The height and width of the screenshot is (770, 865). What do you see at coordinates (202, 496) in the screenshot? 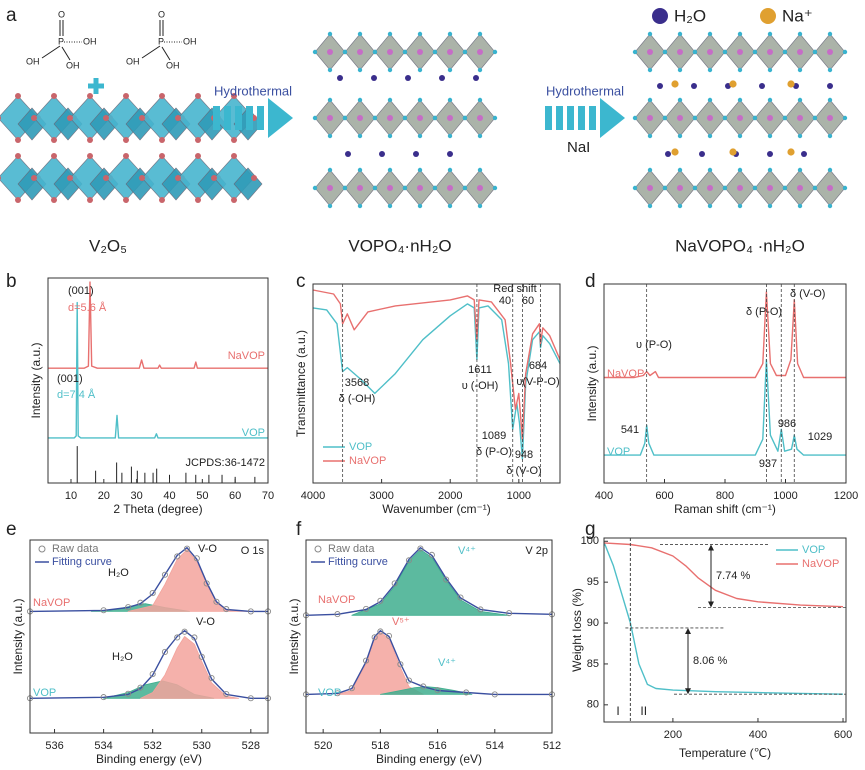
I see `x-tick-label: 50` at bounding box center [202, 496].